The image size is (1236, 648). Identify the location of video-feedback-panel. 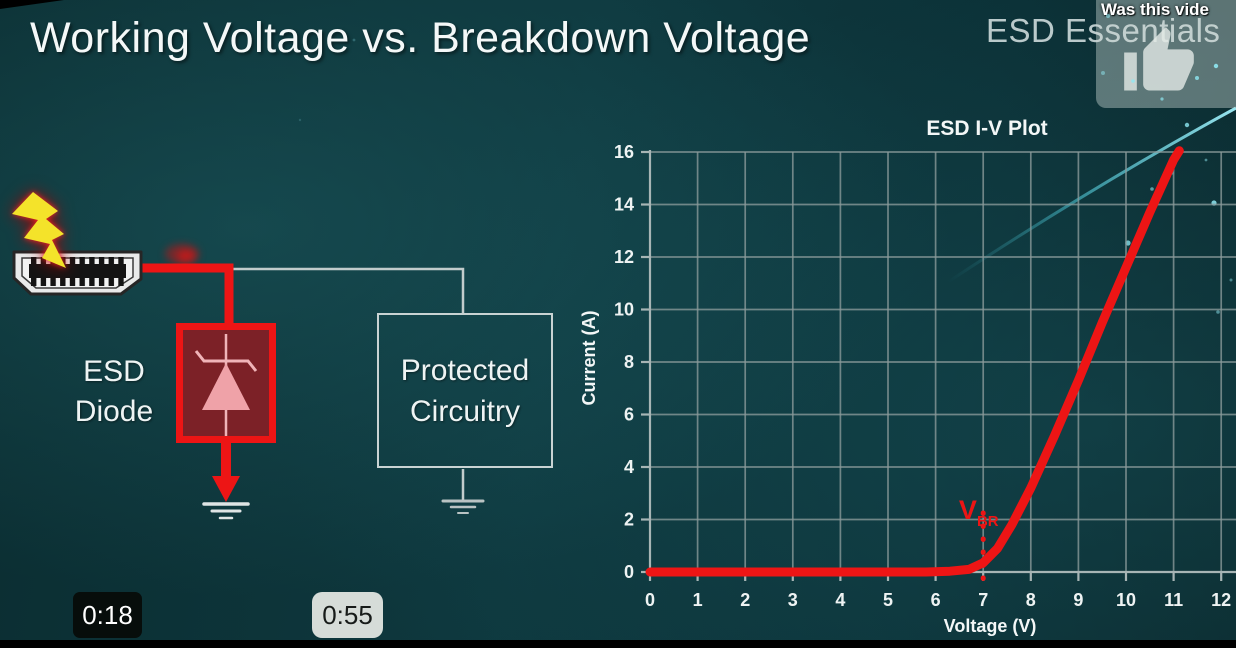
(1166, 54).